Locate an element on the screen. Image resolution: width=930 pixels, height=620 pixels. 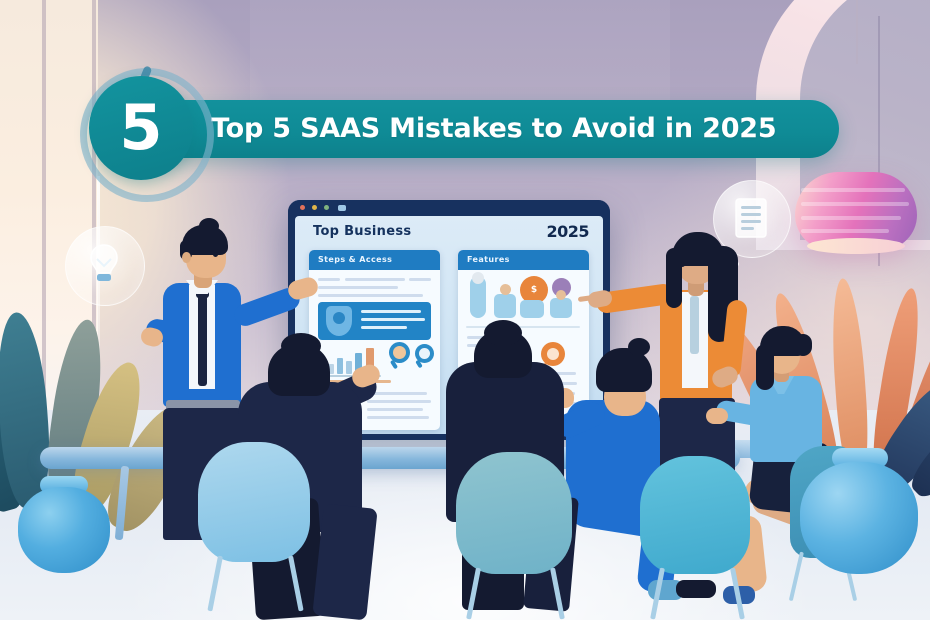
arch-seam is located at coordinates (879, 141).